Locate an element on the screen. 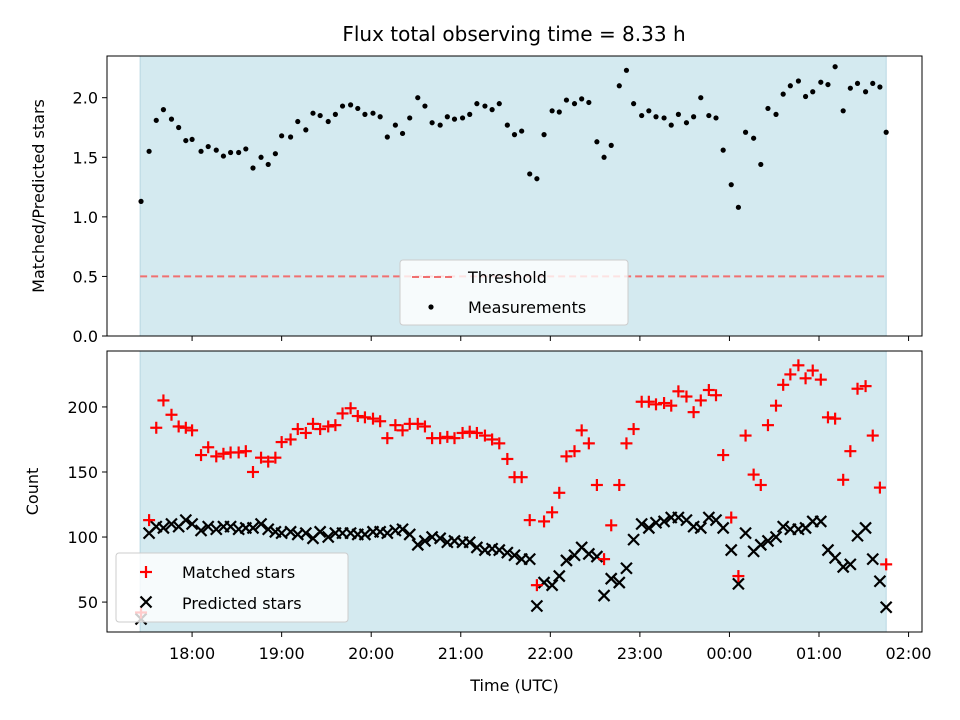  legend-measurements-label: Measurements is located at coordinates (527, 307).